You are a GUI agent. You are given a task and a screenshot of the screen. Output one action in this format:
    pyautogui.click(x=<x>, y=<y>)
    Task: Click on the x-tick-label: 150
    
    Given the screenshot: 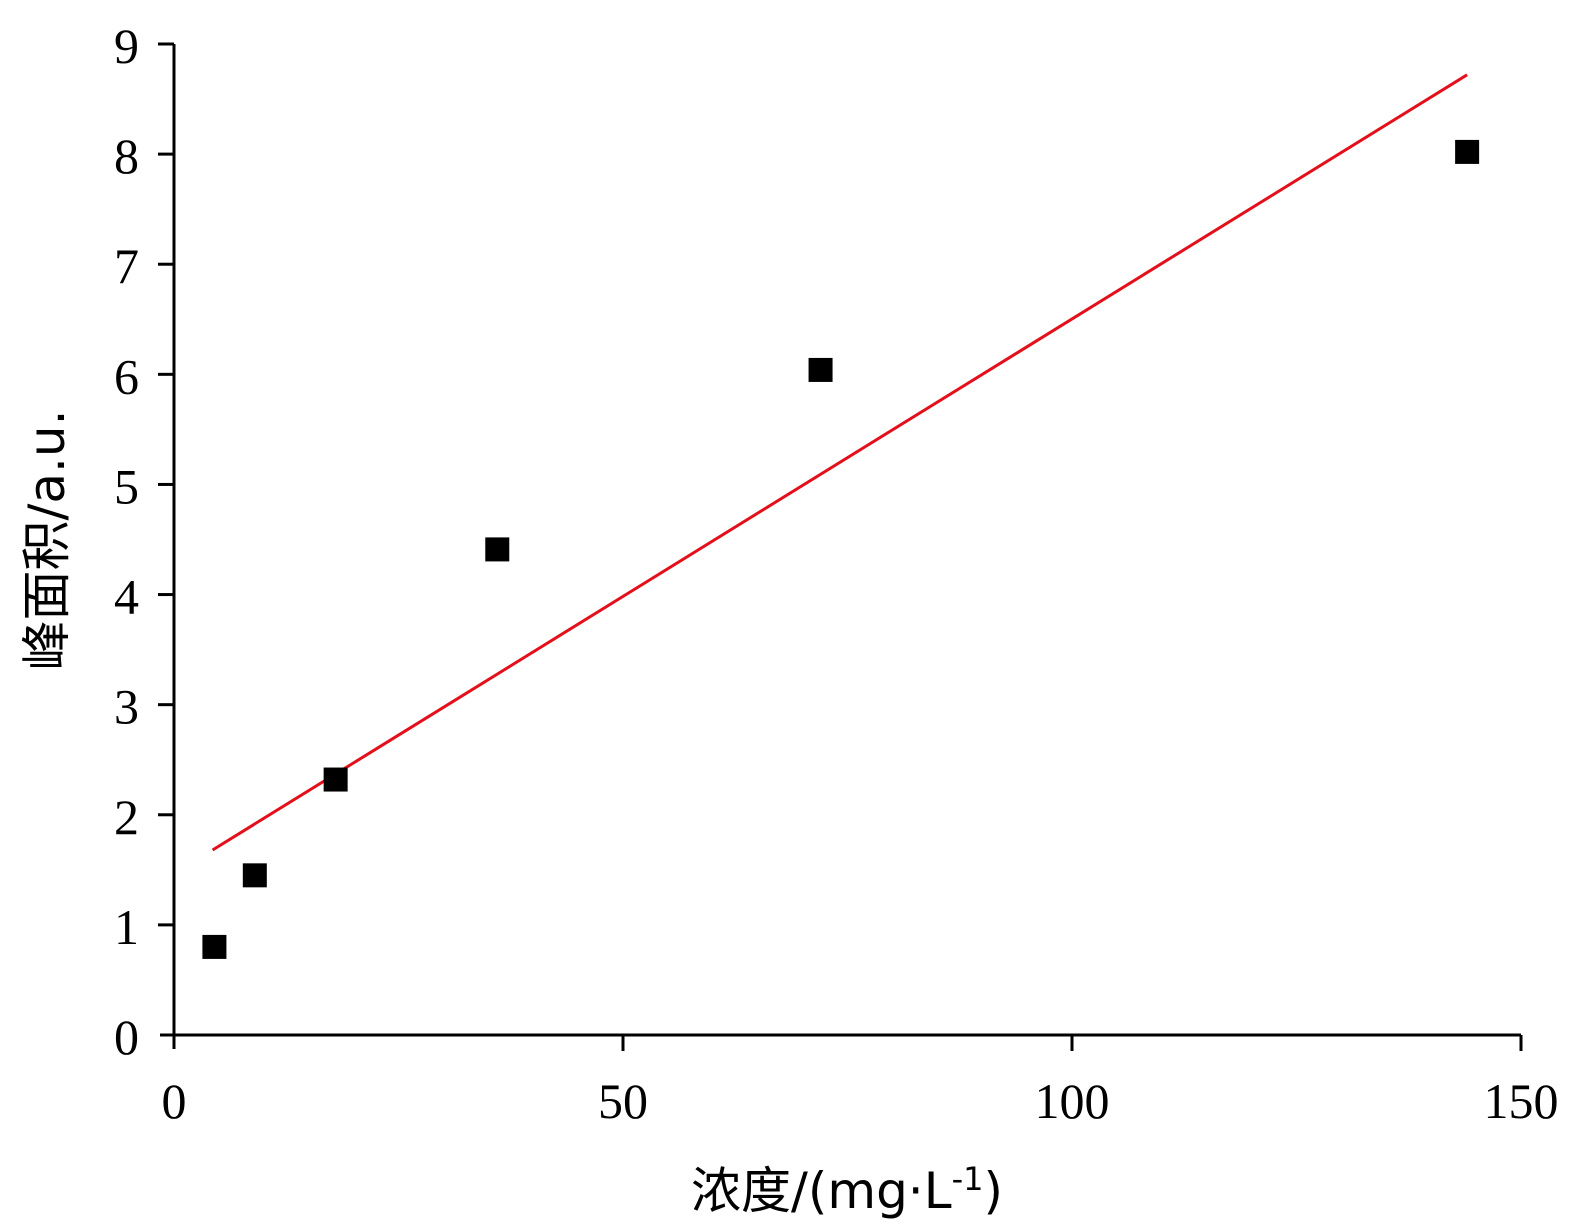 What is the action you would take?
    pyautogui.click(x=1521, y=1101)
    